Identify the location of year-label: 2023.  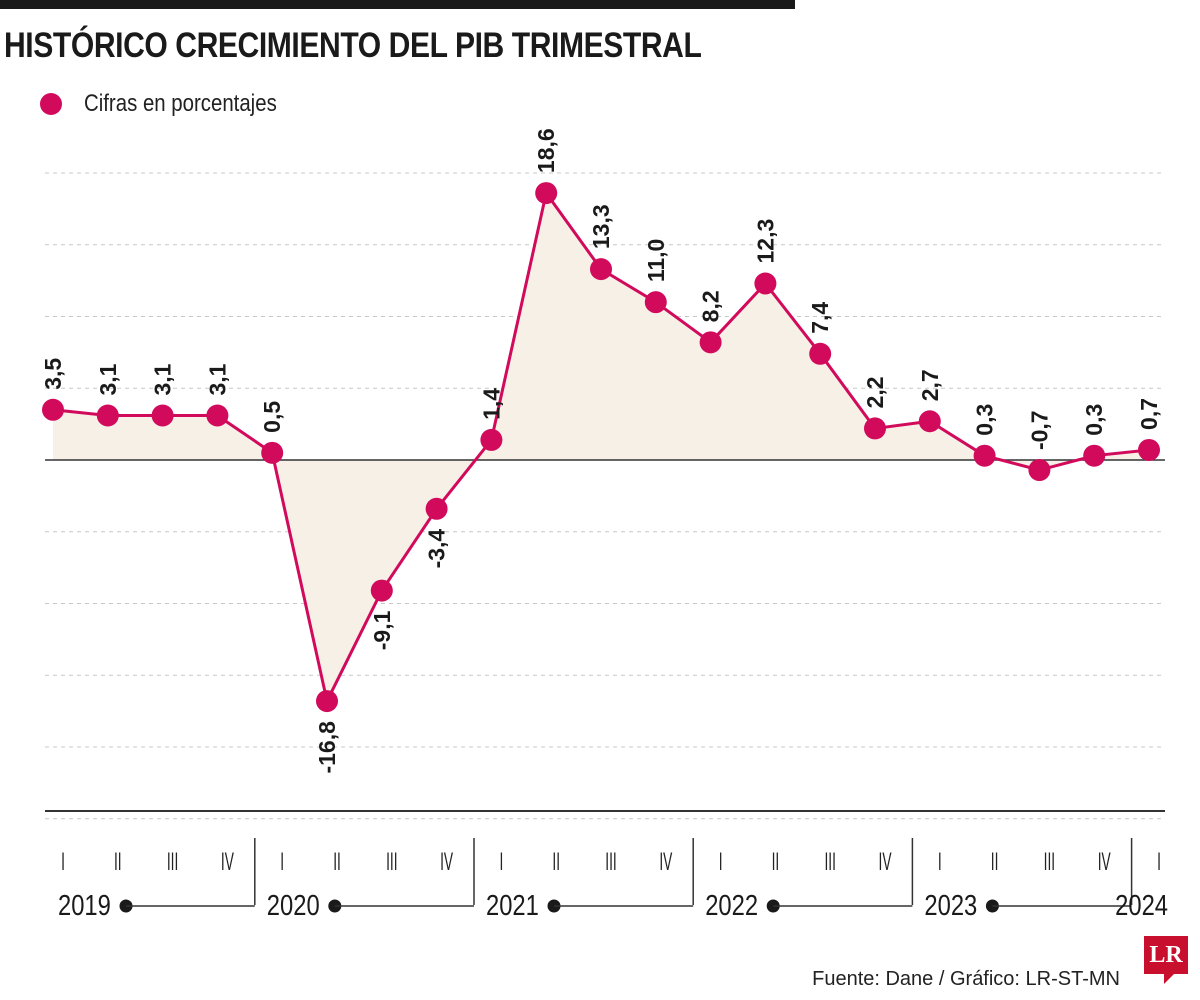
(950, 905).